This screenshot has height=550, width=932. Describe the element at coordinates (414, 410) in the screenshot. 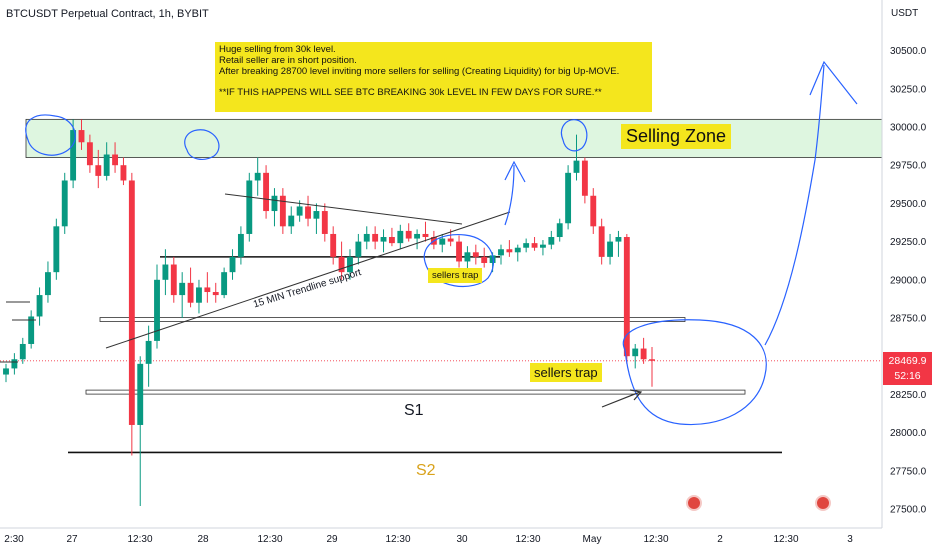

I see `support-s1-label: S1` at that location.